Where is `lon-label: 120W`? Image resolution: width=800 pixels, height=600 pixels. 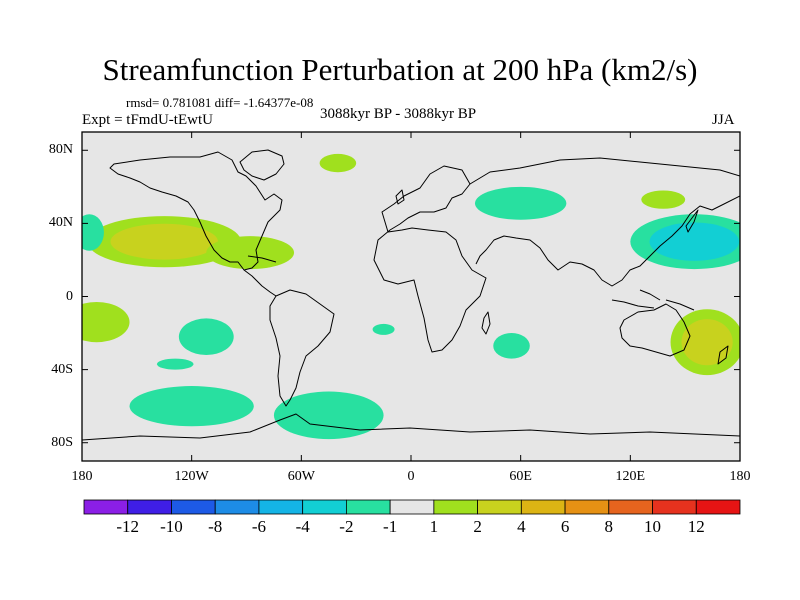 lon-label: 120W is located at coordinates (191, 476).